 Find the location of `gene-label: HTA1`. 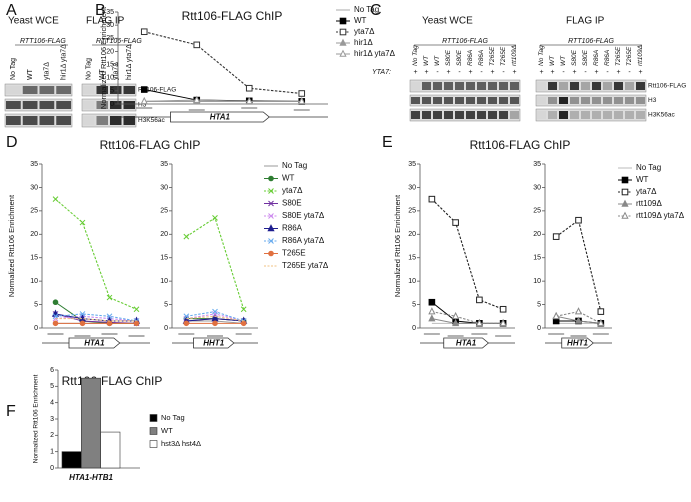

gene-label: HTA1 is located at coordinates (220, 117).